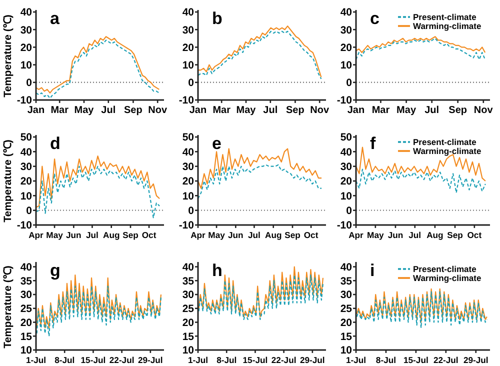 This screenshot has height=366, width=500. What do you see at coordinates (55, 18) in the screenshot?
I see `chart-title: a` at bounding box center [55, 18].